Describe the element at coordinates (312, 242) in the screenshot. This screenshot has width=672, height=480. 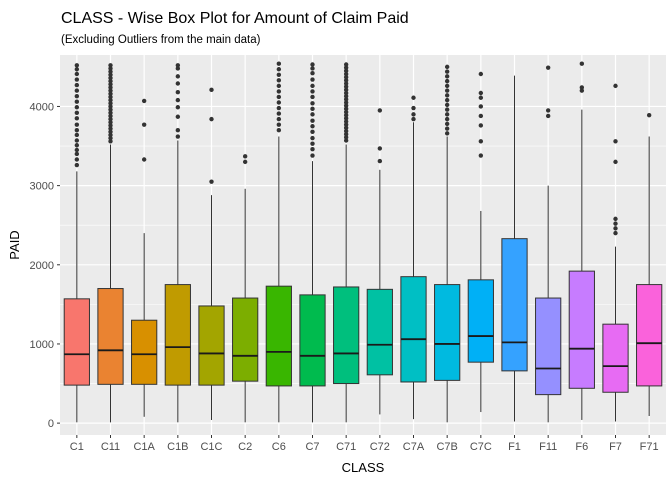
I see `box-c7` at that location.